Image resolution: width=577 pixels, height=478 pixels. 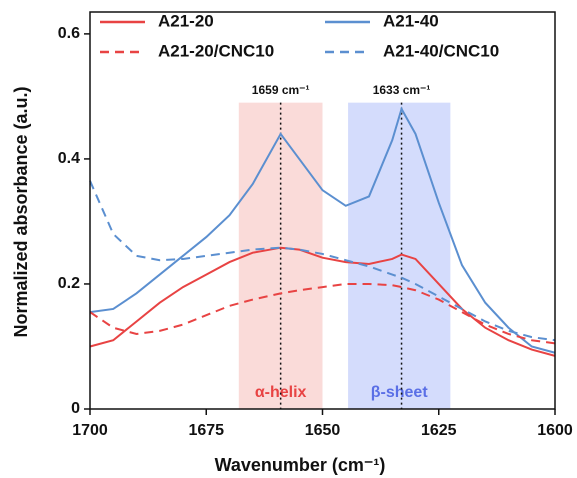 What do you see at coordinates (300, 465) in the screenshot?
I see `x-axis-title: Wavenumber (cm⁻¹)` at bounding box center [300, 465].